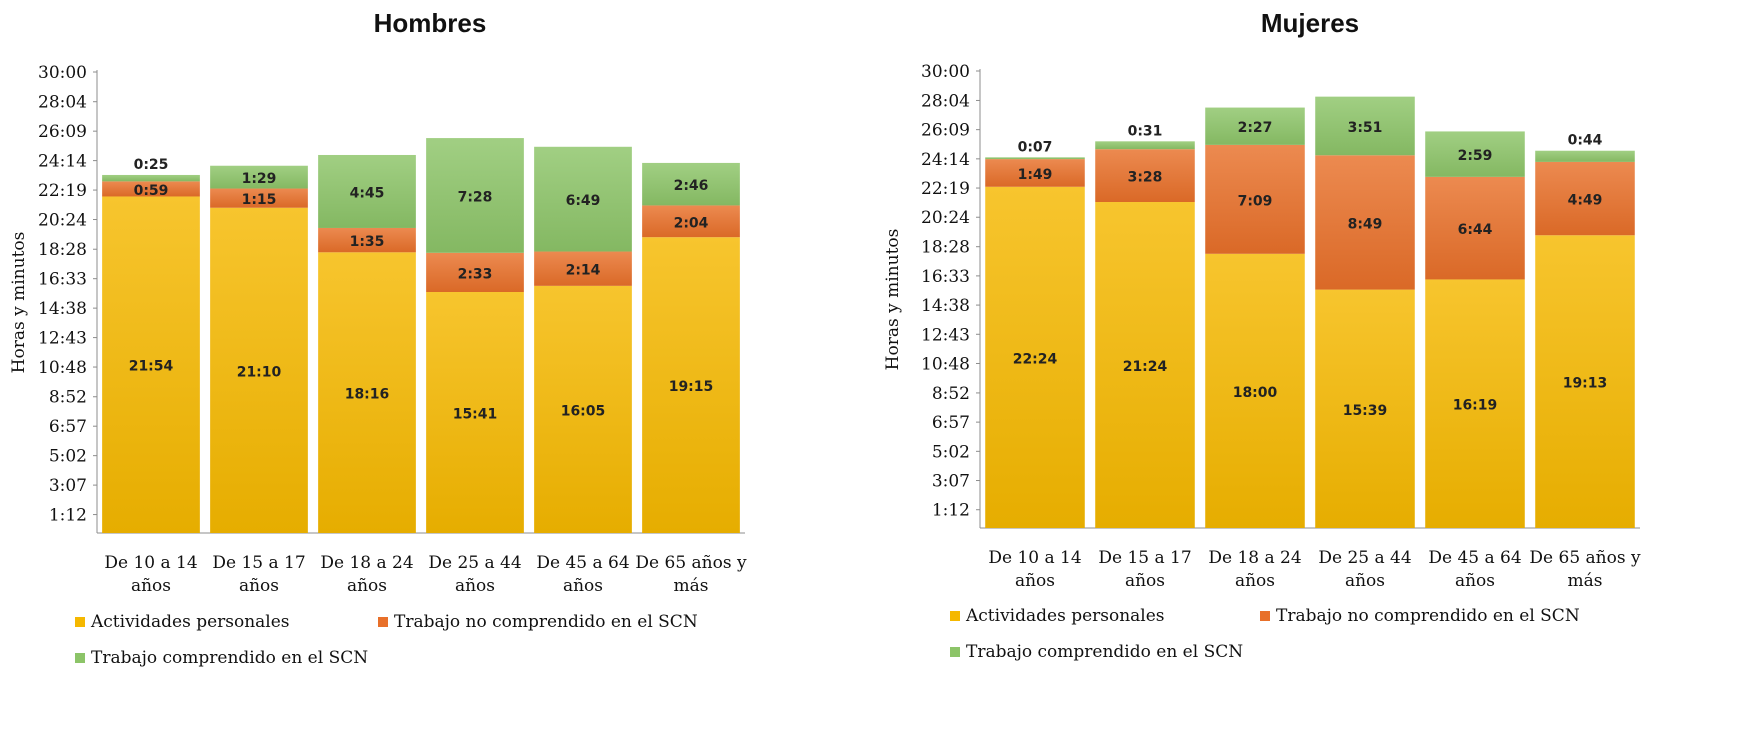  What do you see at coordinates (367, 242) in the screenshot?
I see `data-label: 1:35` at bounding box center [367, 242].